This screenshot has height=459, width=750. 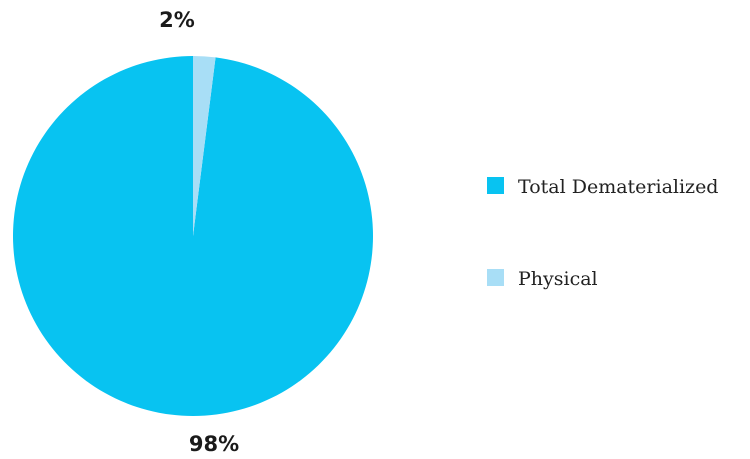 I want to click on legend-label-physical: Physical, so click(x=558, y=279).